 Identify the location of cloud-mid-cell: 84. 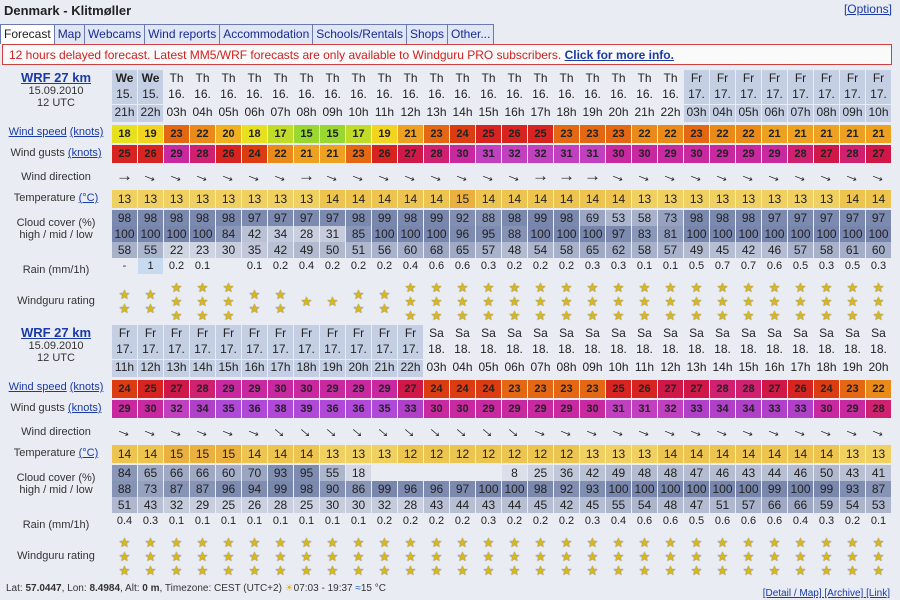
(228, 234).